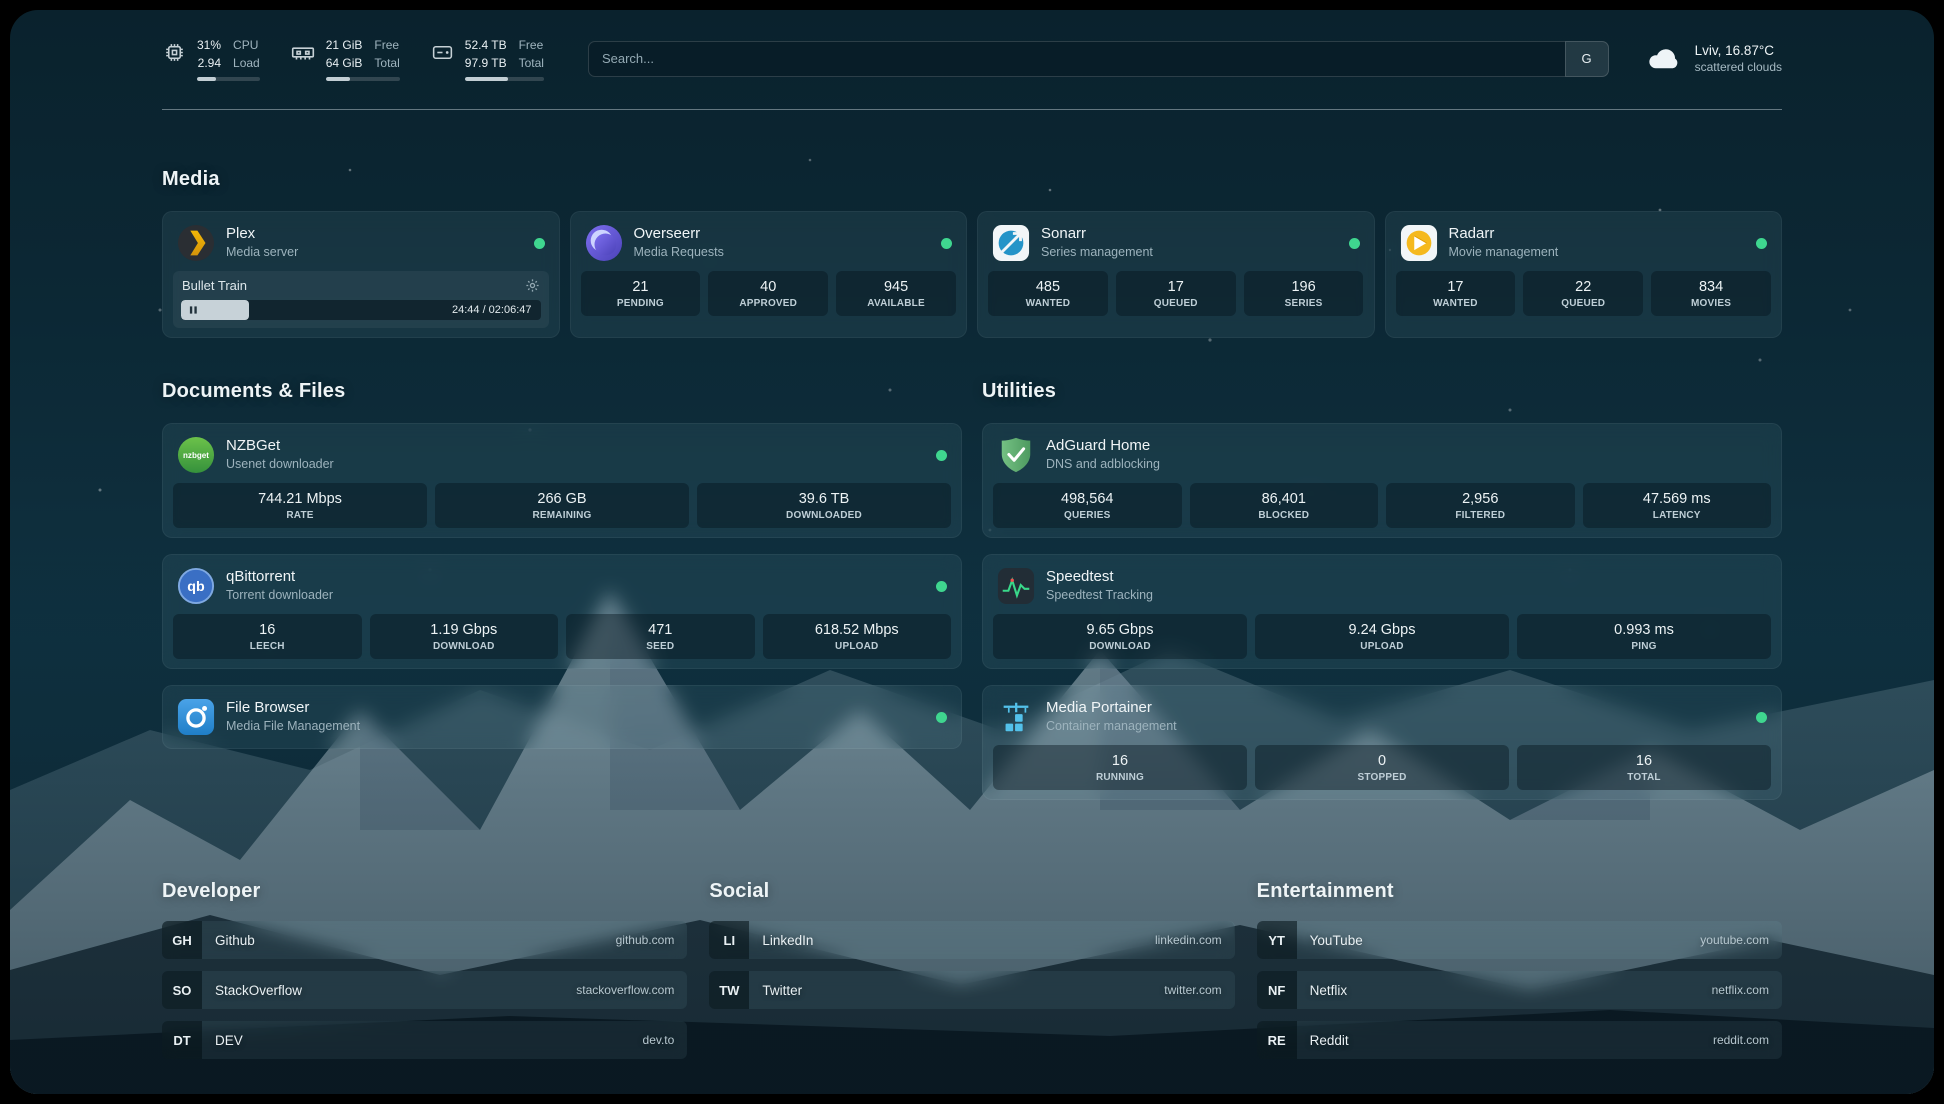 This screenshot has width=1944, height=1104. What do you see at coordinates (660, 636) in the screenshot?
I see `stat: 471 SEED` at bounding box center [660, 636].